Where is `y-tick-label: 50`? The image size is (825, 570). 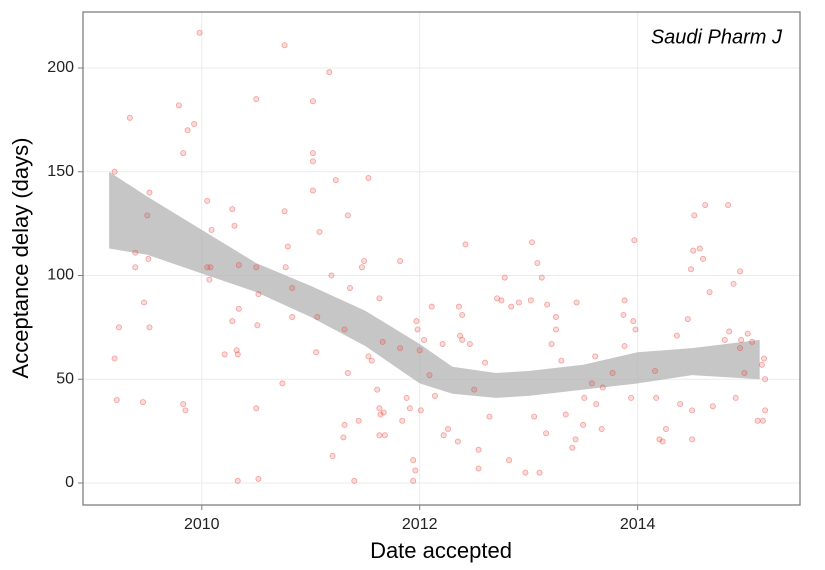 y-tick-label: 50 is located at coordinates (65, 378).